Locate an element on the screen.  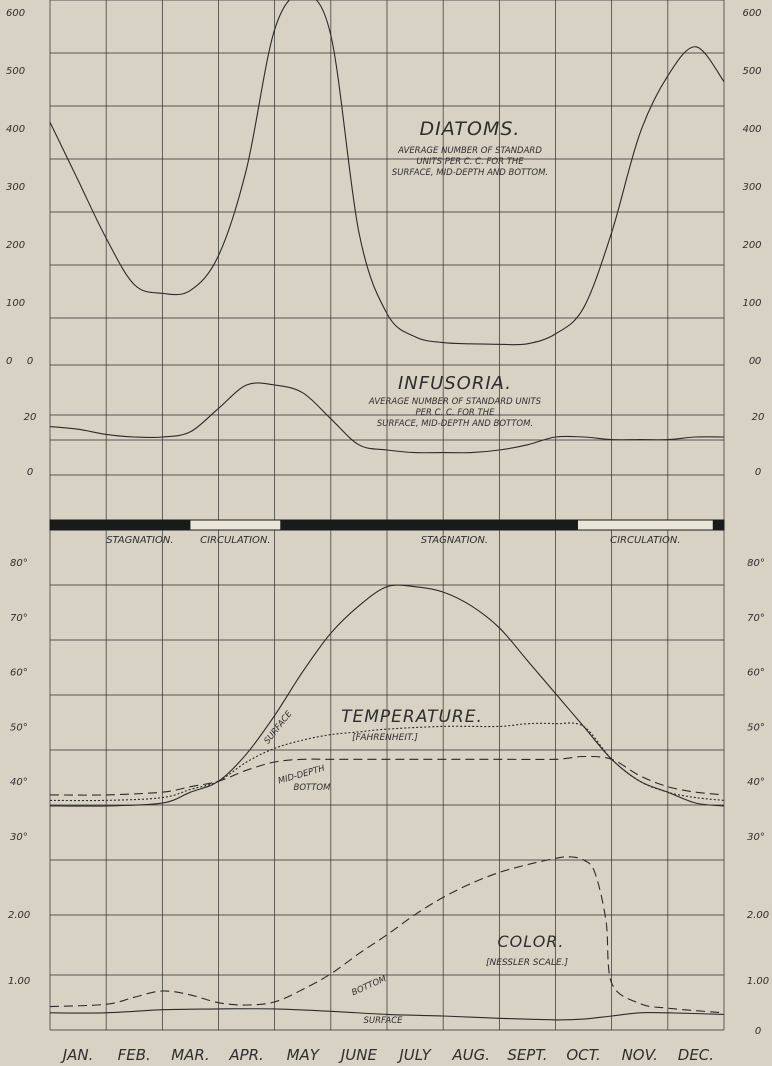
diatoms-ytick-left: 200 is located at coordinates (15, 245).